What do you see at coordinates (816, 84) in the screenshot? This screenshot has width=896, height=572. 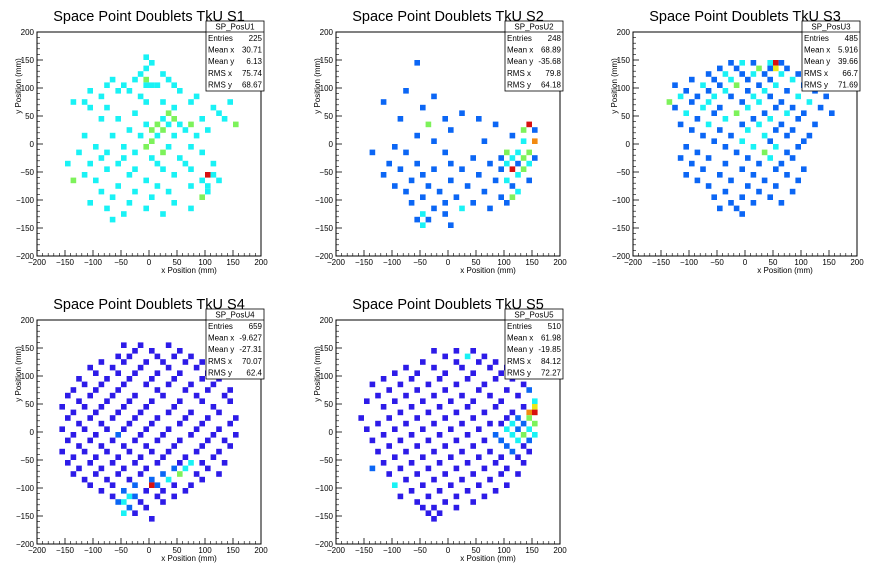 I see `stats-label: RMS y` at bounding box center [816, 84].